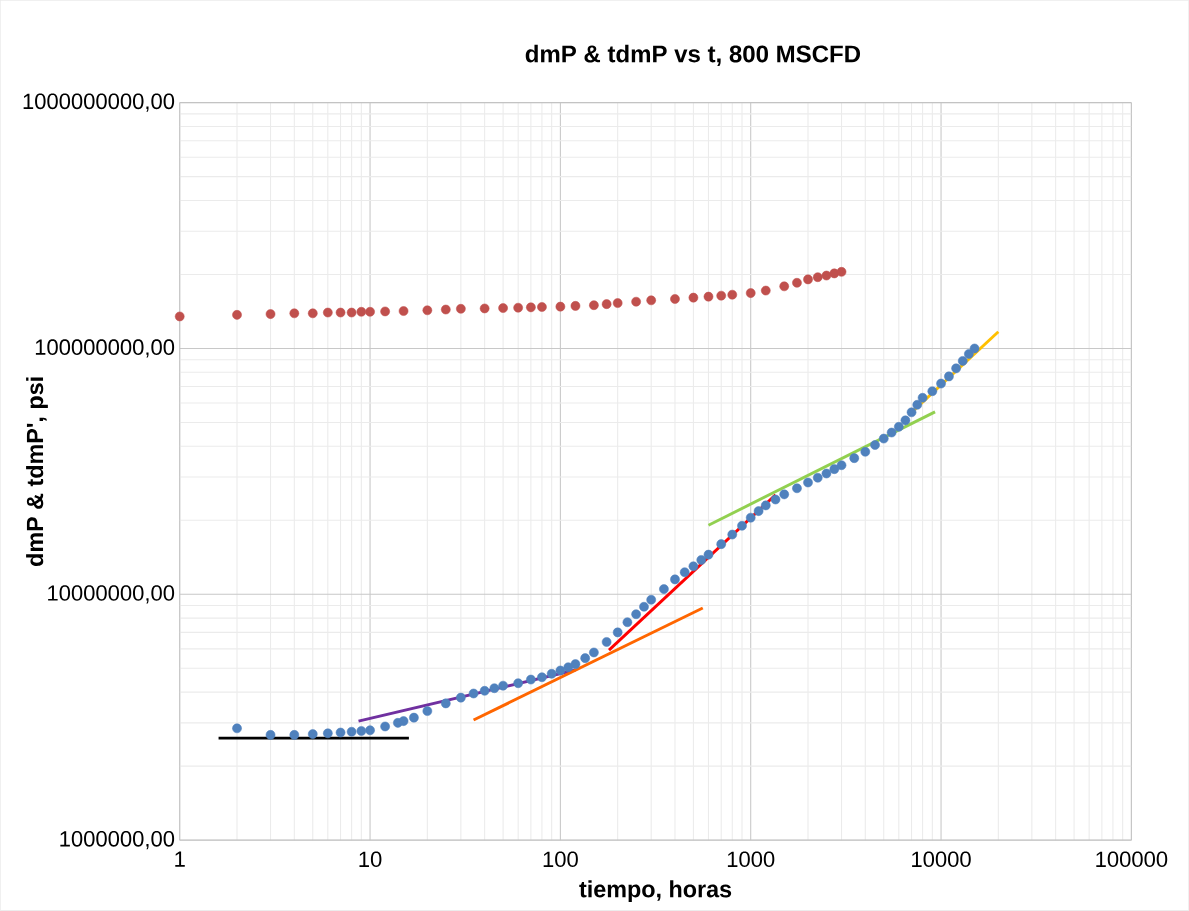  Describe the element at coordinates (1132, 859) in the screenshot. I see `x-tick-label: 100000` at that location.